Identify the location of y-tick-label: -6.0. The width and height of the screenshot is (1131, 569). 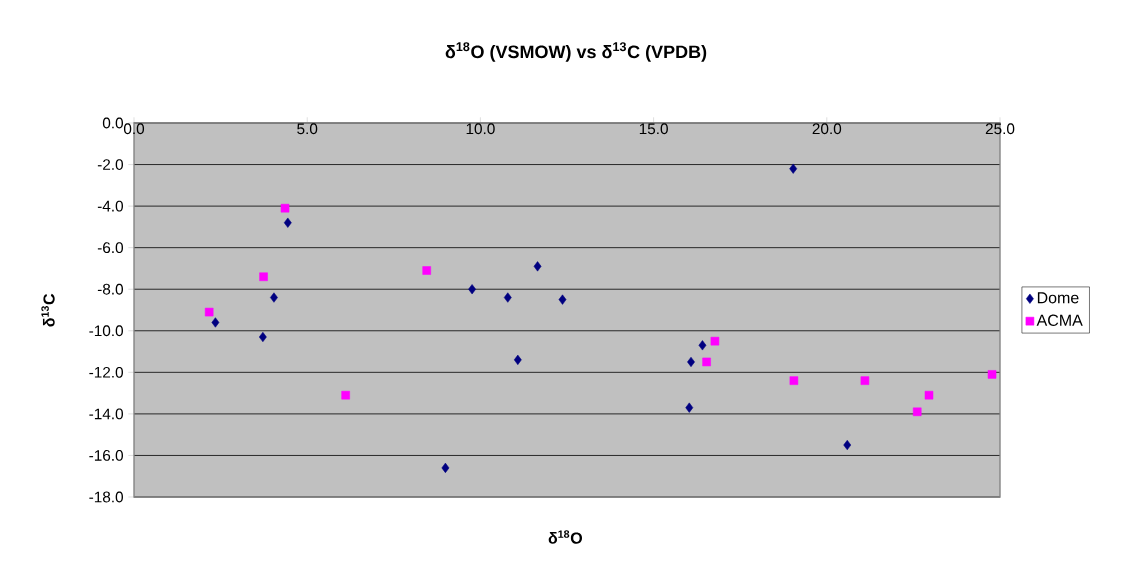
(110, 248).